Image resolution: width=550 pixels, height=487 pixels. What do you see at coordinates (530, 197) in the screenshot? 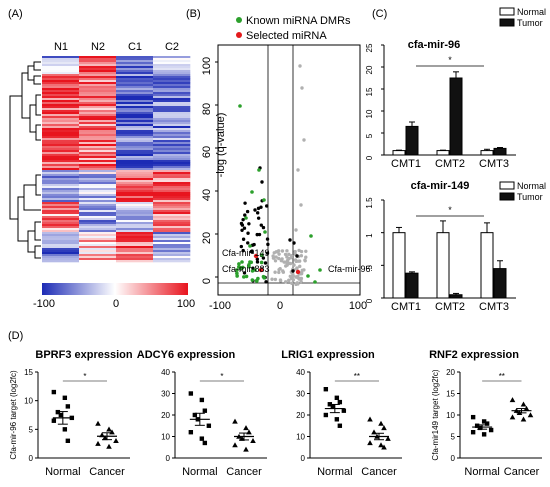
I see `legend-label: Tumor` at bounding box center [530, 197].